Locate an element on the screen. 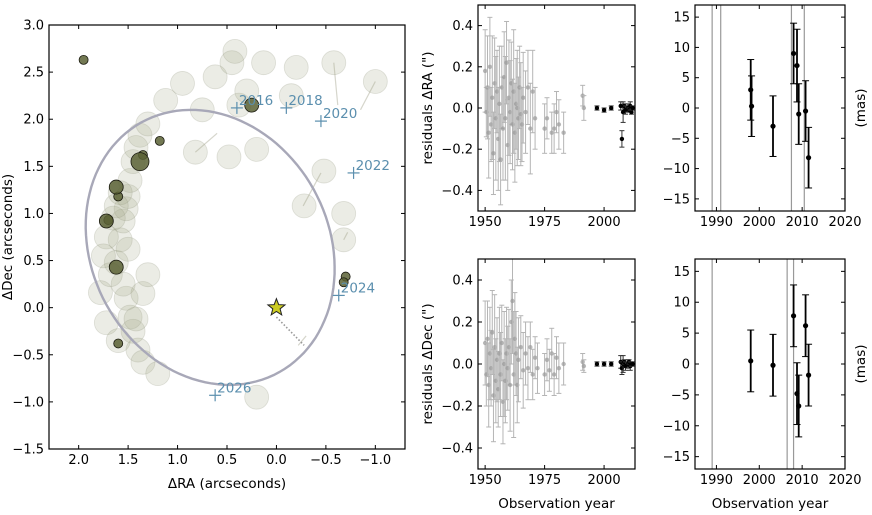 The height and width of the screenshot is (515, 872). dec-zoom-y-axis-label: (mas) is located at coordinates (861, 364).